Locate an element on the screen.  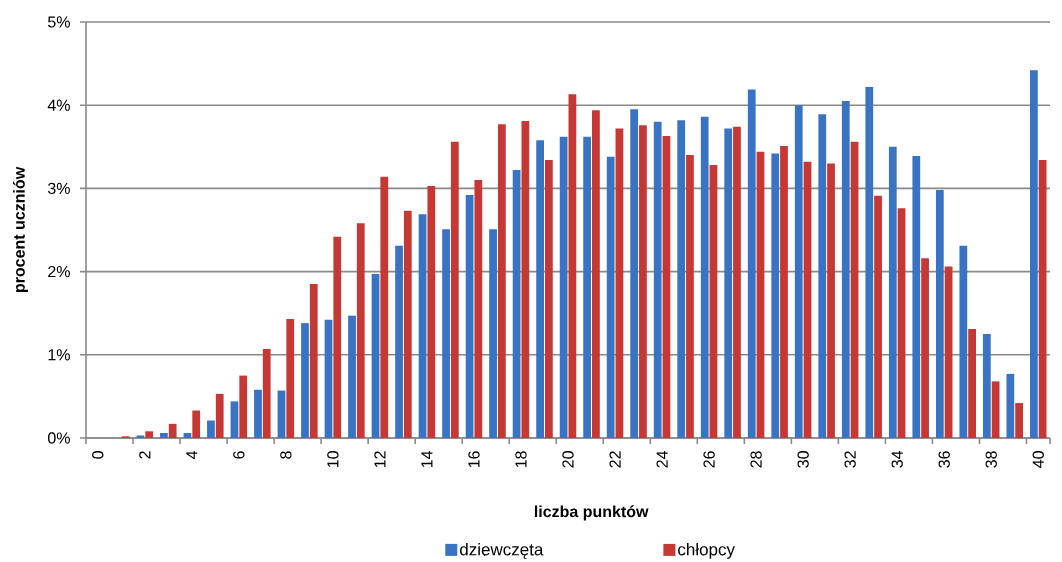
x-tick-label: 20 is located at coordinates (568, 459).